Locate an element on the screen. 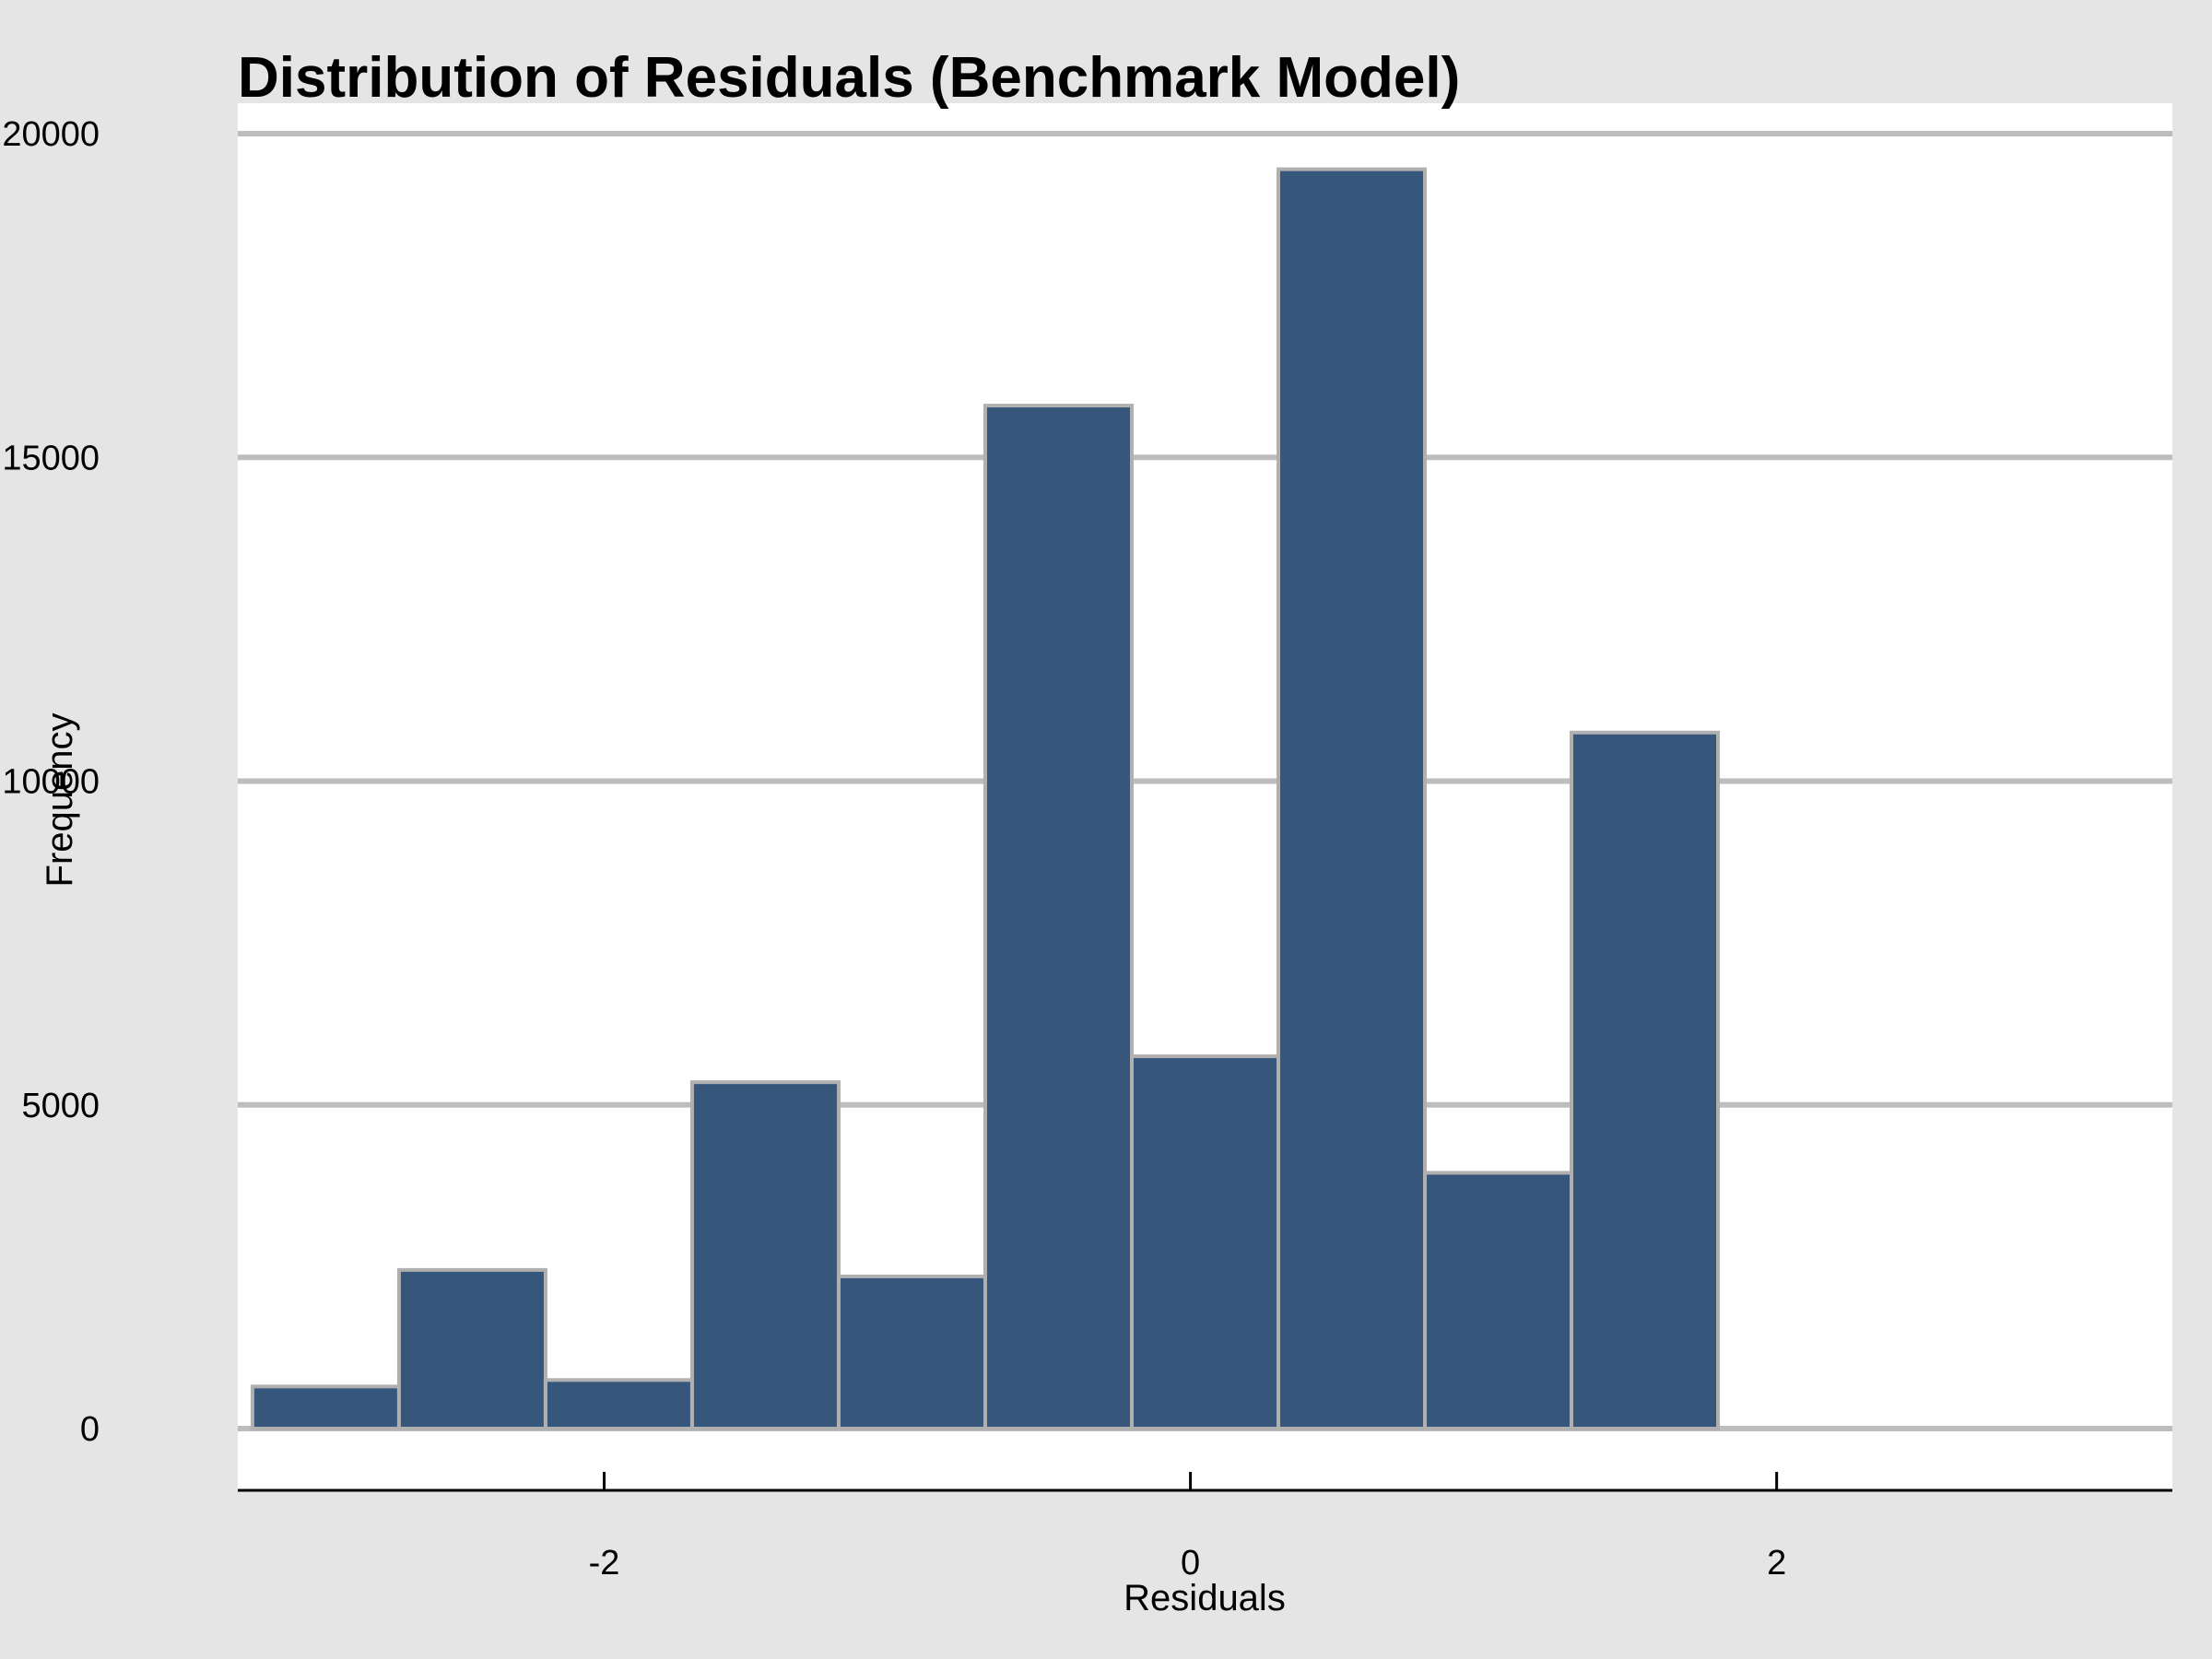  x-tick-label: 0 is located at coordinates (1190, 1563).